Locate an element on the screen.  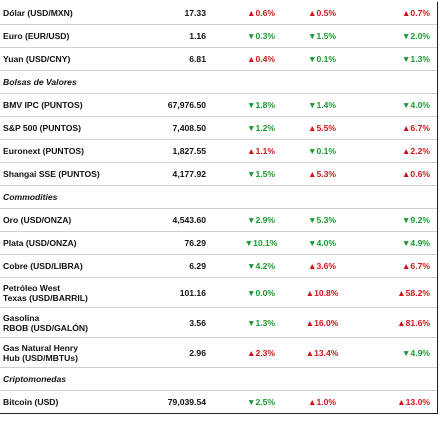
change: ▼0.3% is located at coordinates (261, 36).